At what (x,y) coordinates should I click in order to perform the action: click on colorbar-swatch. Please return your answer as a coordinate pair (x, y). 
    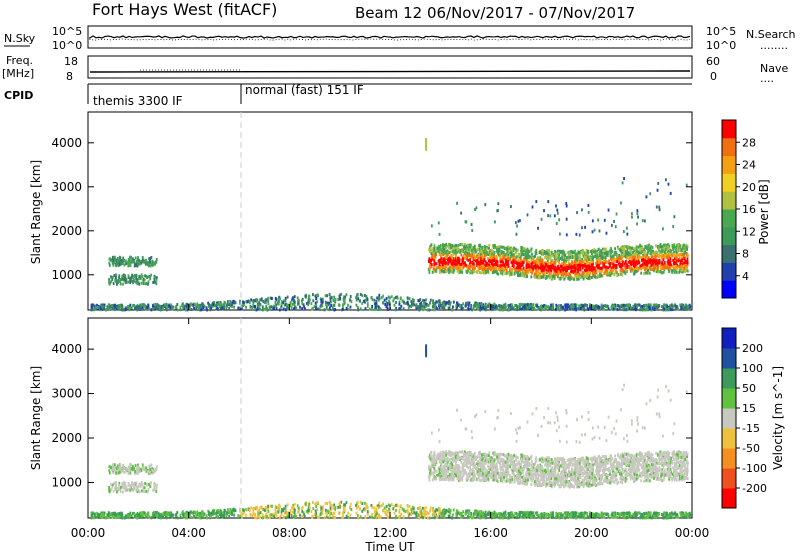
    Looking at the image, I should click on (729, 236).